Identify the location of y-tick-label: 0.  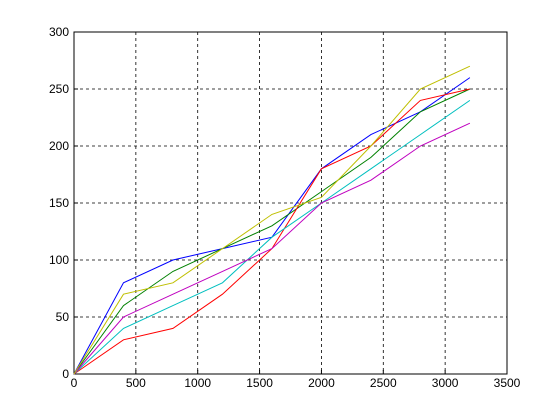
(65, 374).